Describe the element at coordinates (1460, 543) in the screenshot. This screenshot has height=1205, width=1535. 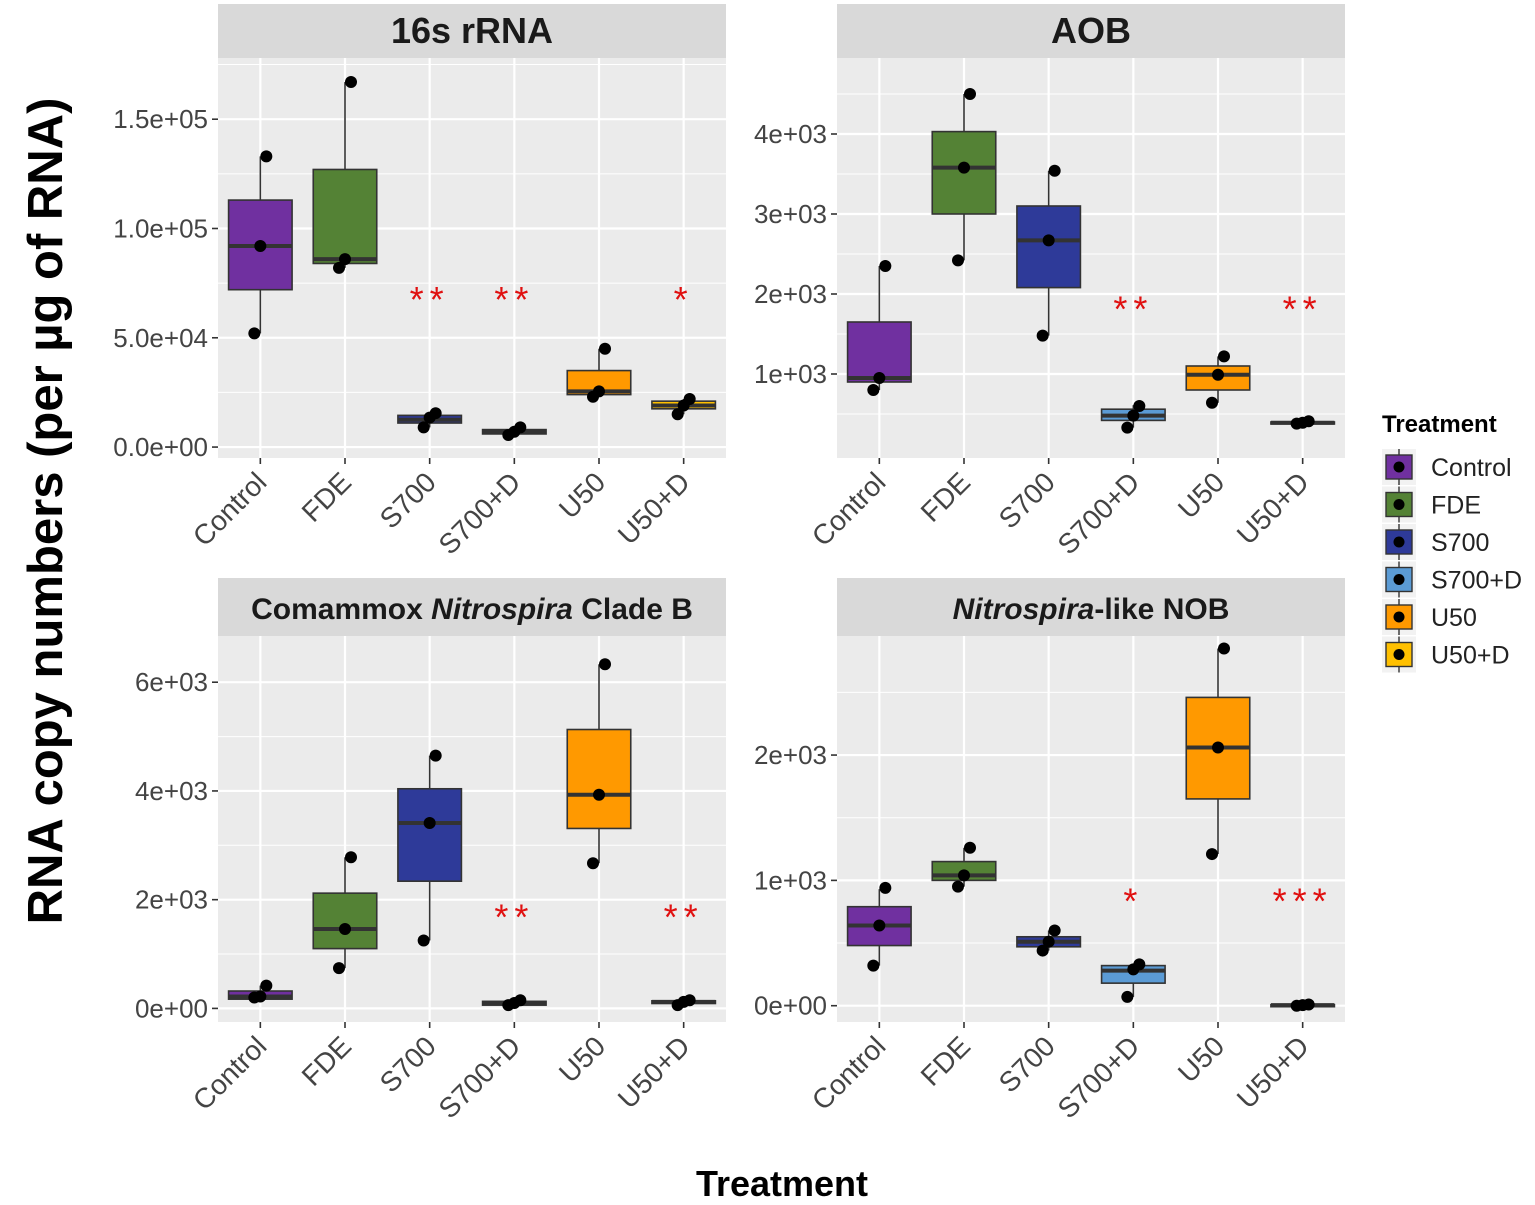
I see `legend-label: S700` at that location.